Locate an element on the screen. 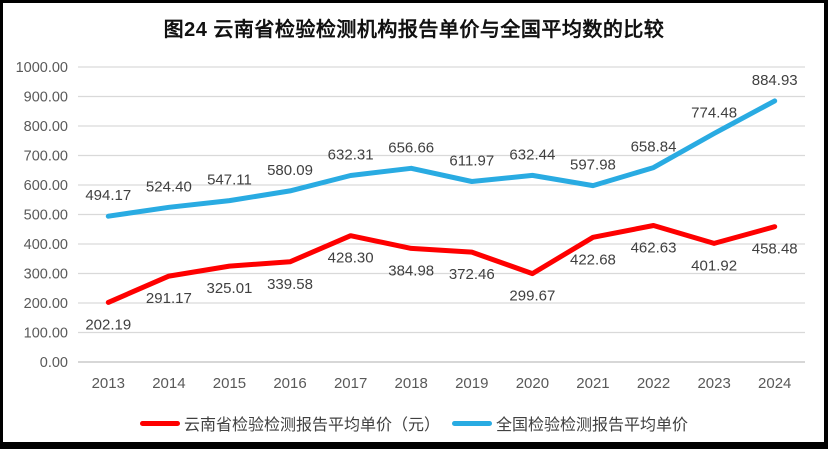 This screenshot has height=449, width=828. x-axis-tick-label: 2020 is located at coordinates (532, 383).